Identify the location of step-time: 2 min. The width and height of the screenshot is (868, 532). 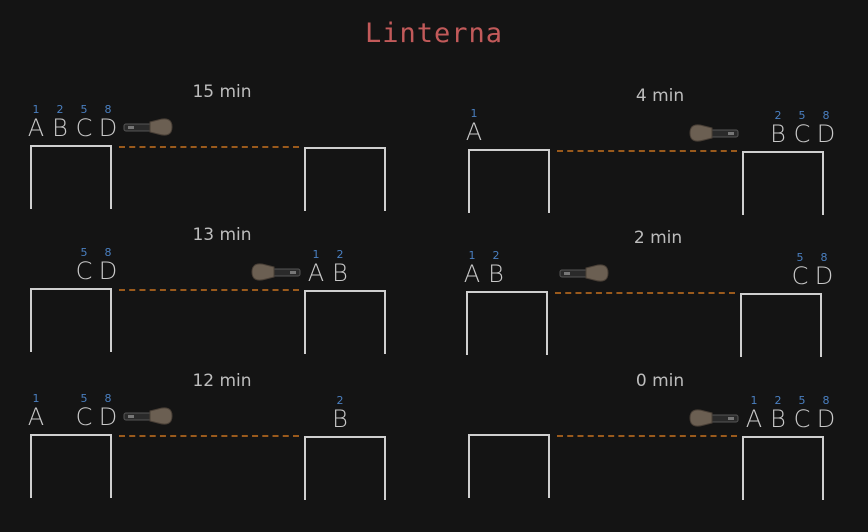
(658, 238).